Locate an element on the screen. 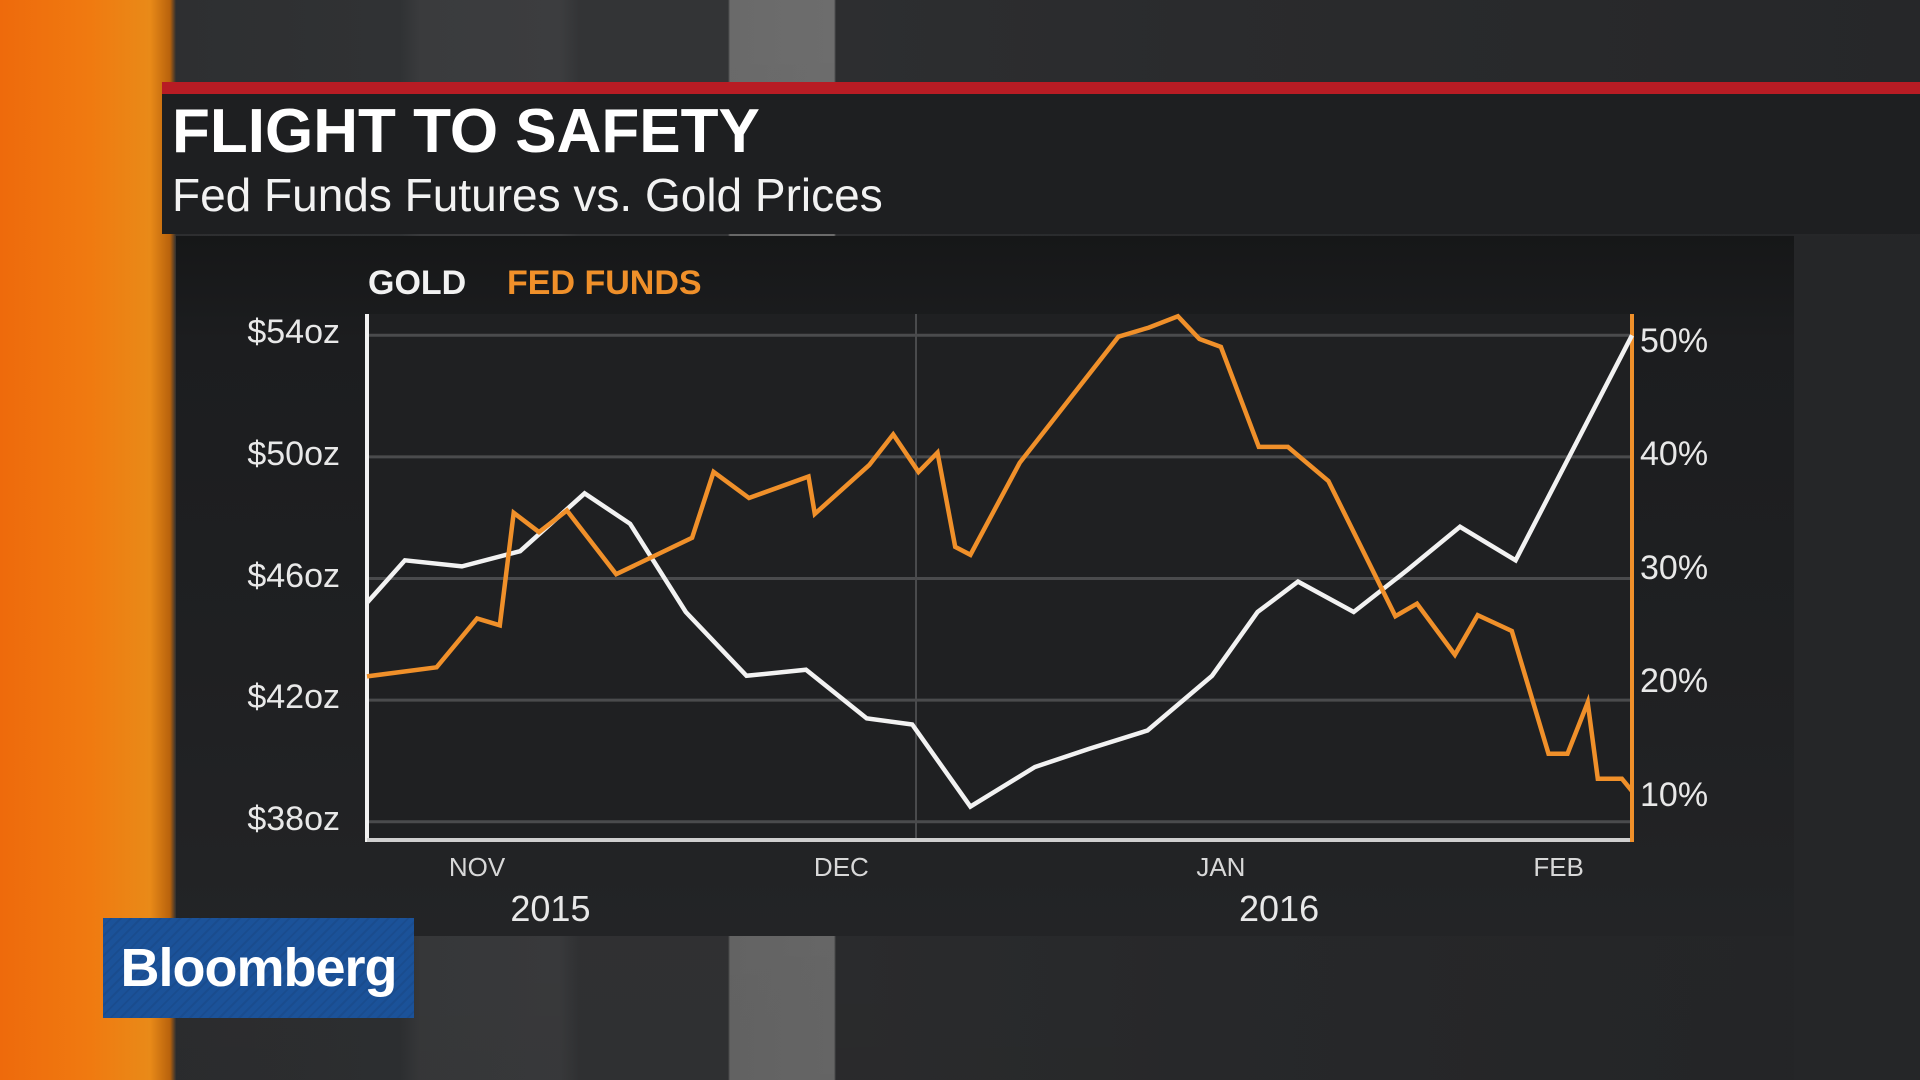  header-accent-bar is located at coordinates (1041, 88).